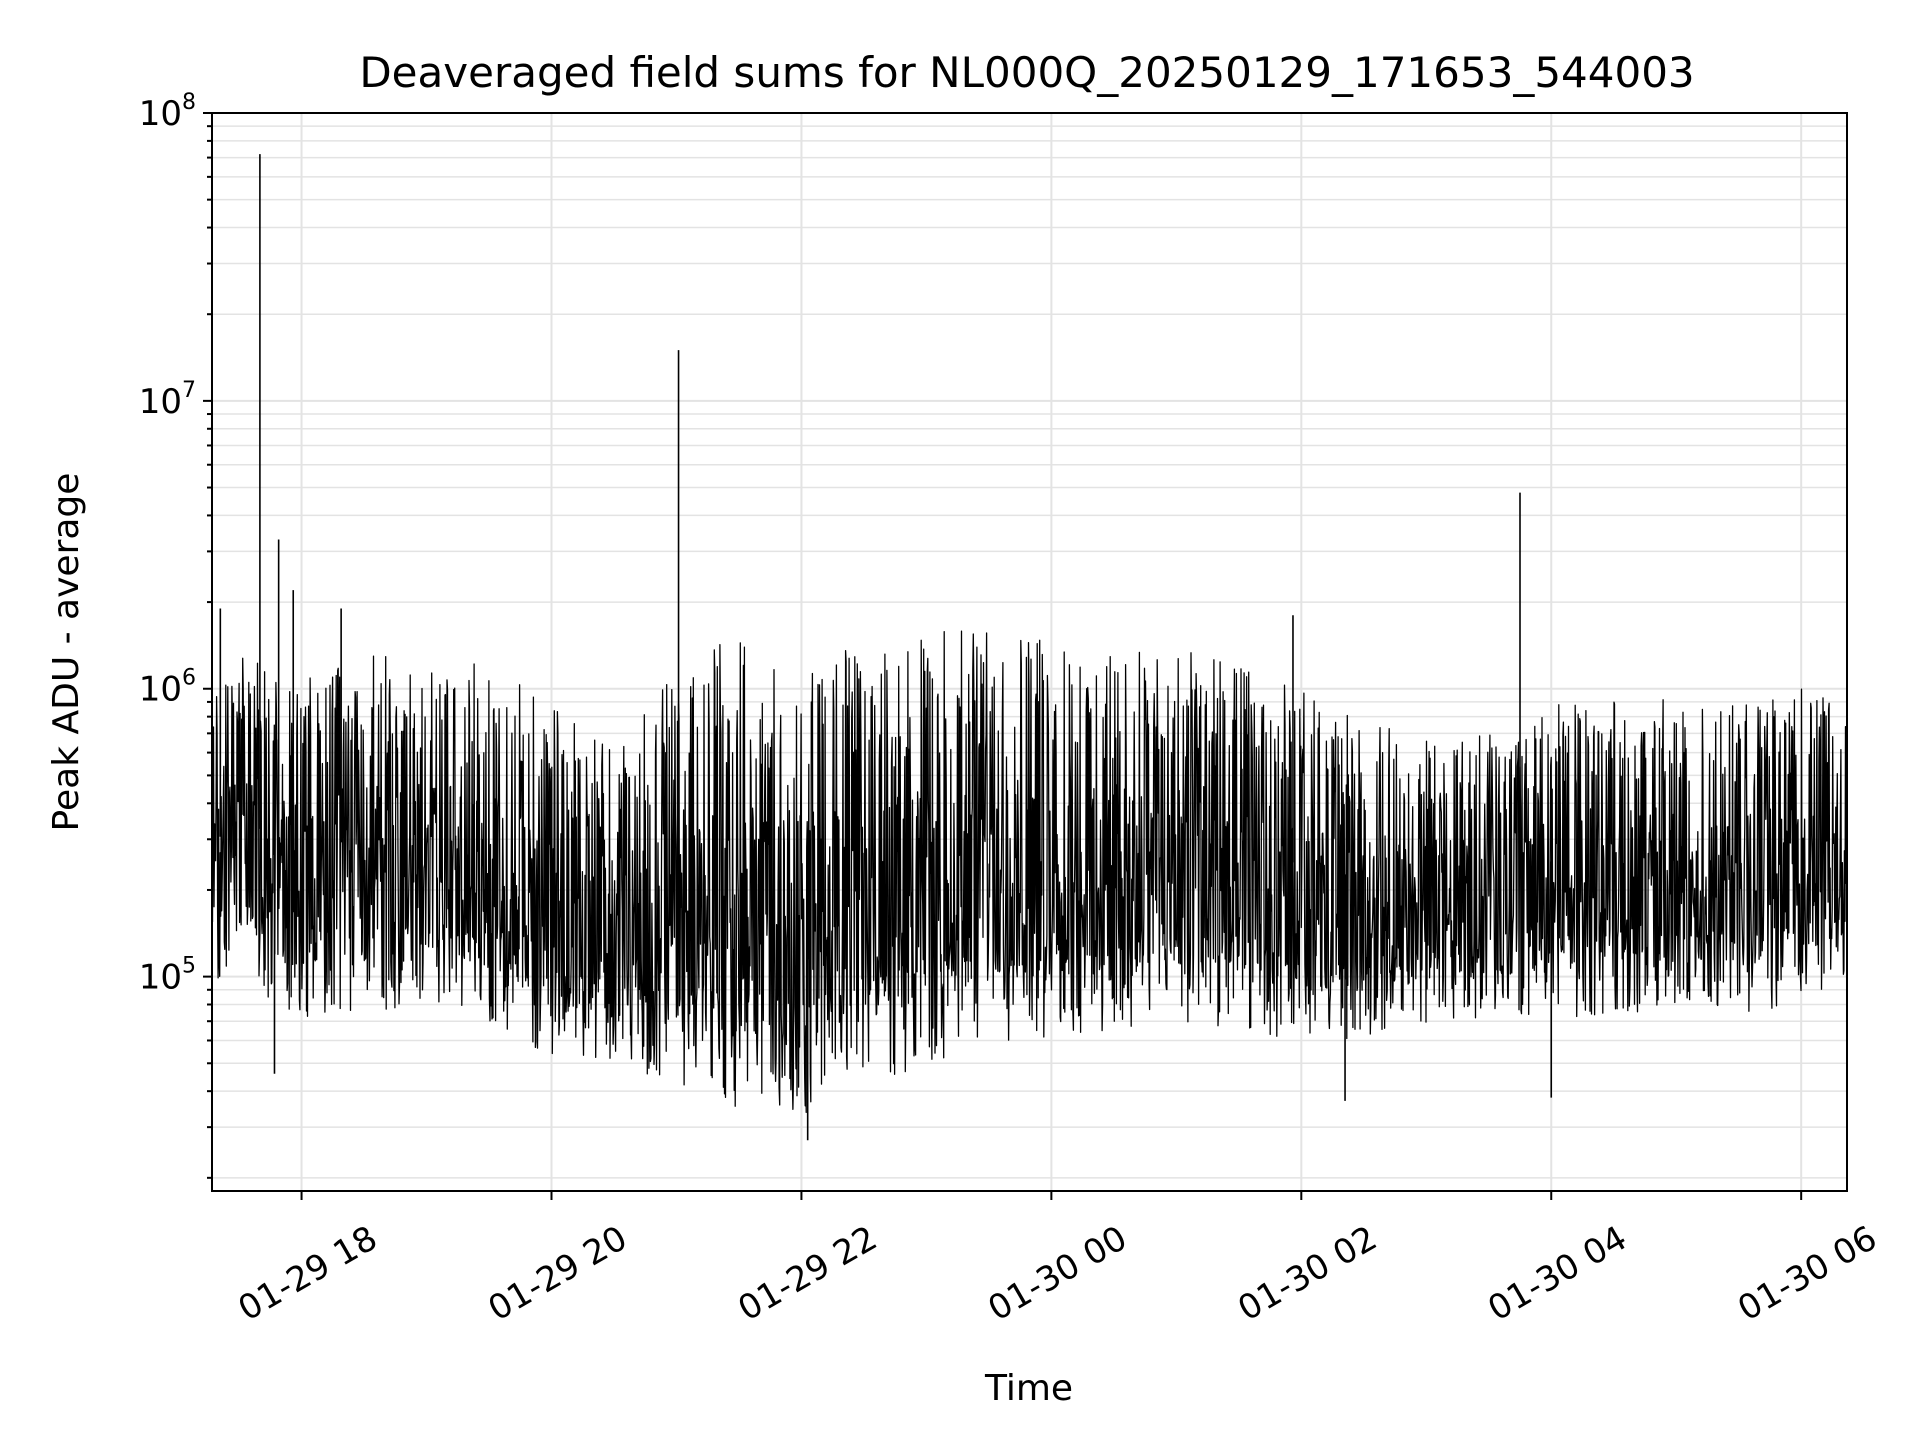 Image resolution: width=1920 pixels, height=1440 pixels. Describe the element at coordinates (167, 400) in the screenshot. I see `y-tick-label: 10⁷` at that location.